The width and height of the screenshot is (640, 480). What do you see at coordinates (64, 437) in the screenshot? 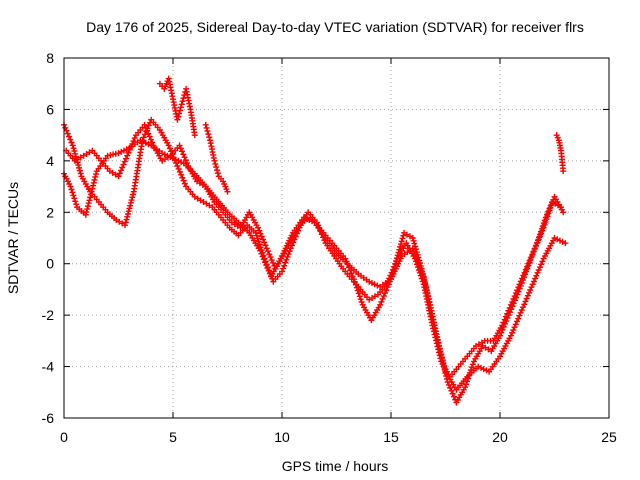
I see `x-tick-label: 0` at bounding box center [64, 437].